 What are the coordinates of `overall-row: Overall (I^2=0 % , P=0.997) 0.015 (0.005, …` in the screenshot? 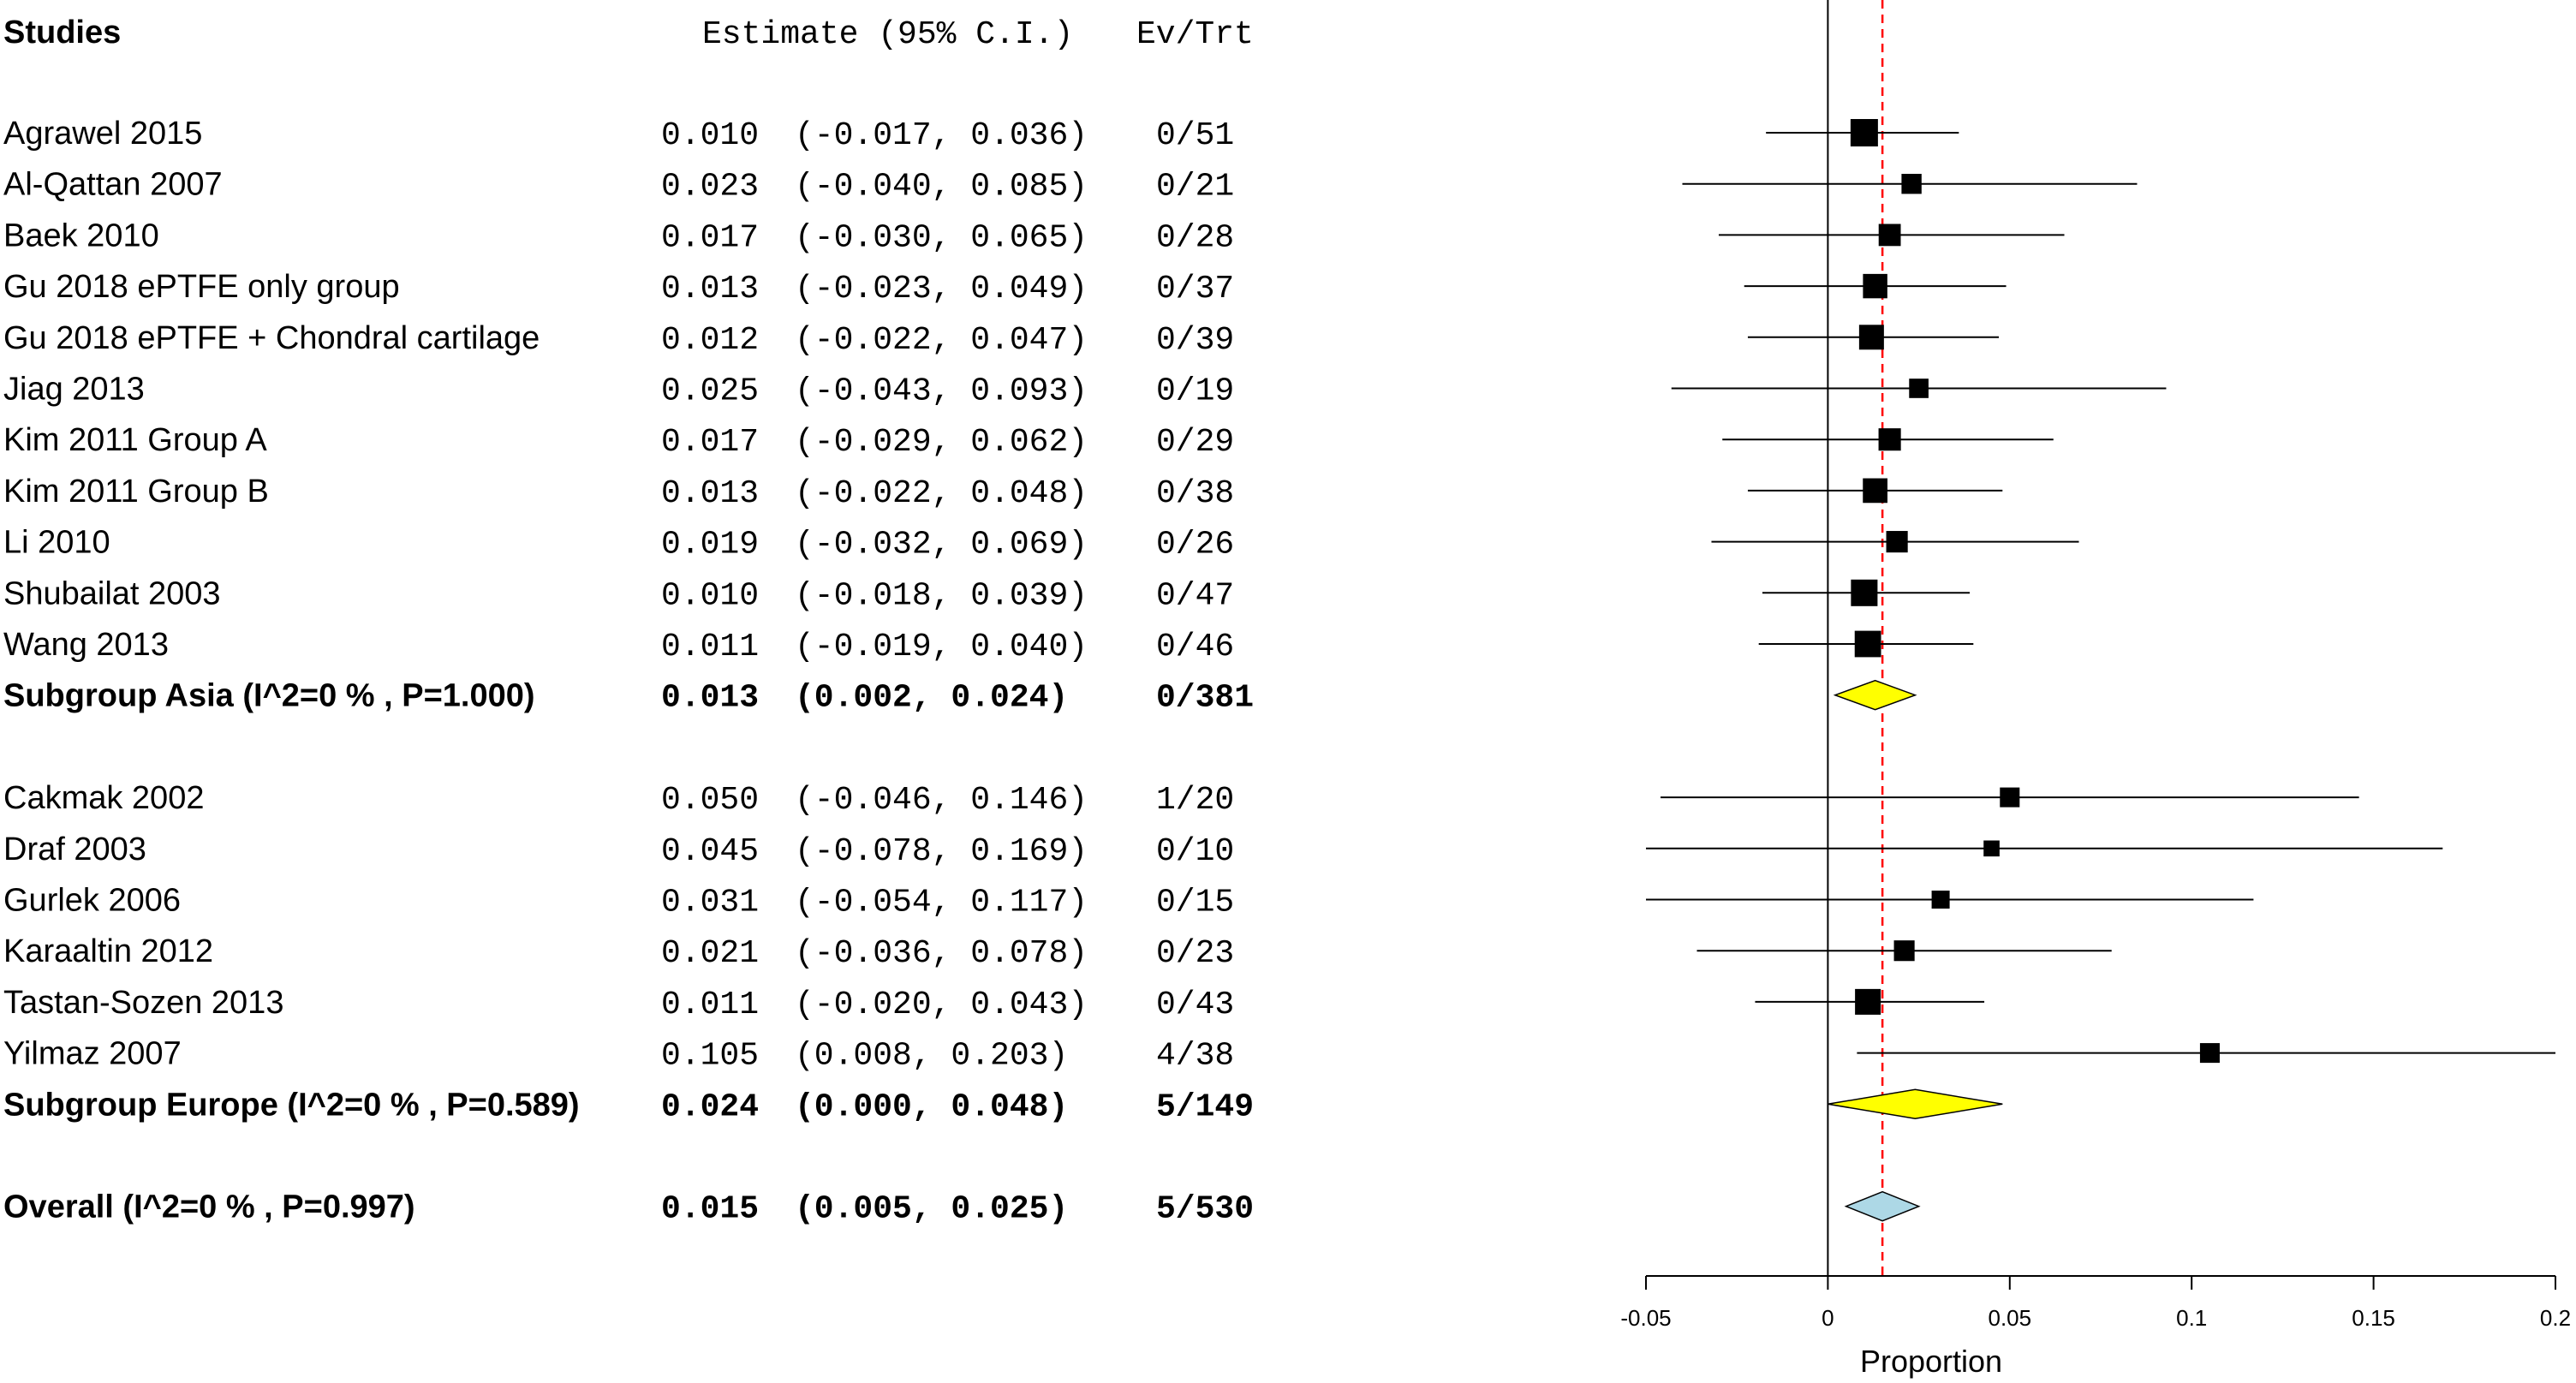 It's located at (628, 1208).